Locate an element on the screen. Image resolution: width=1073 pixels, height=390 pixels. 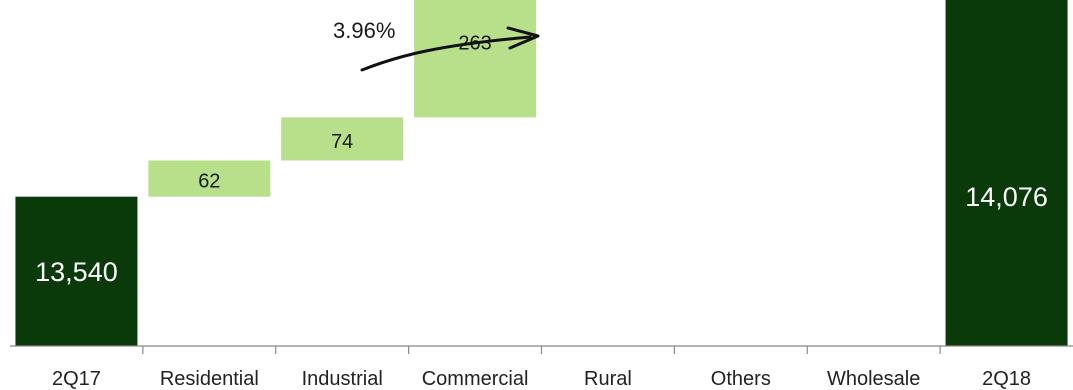
bar-residential is located at coordinates (209, 178).